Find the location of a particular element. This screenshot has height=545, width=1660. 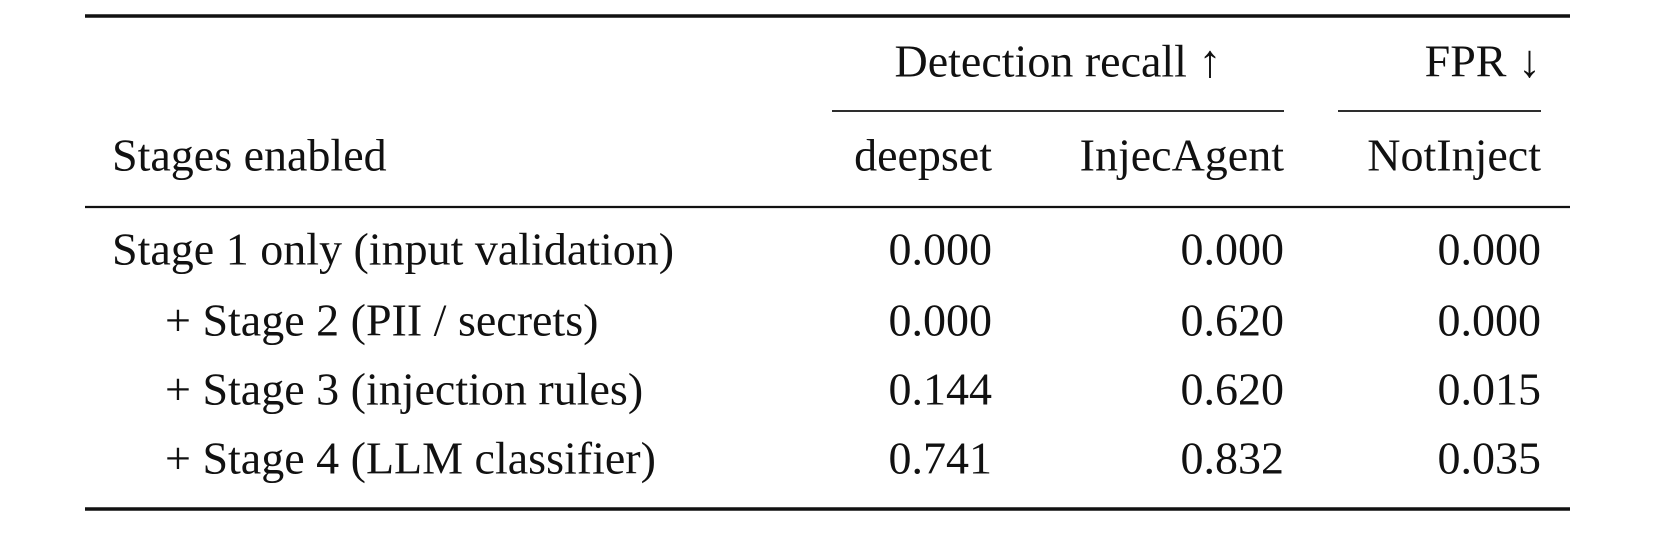

cell: 0.035 is located at coordinates (1490, 458).